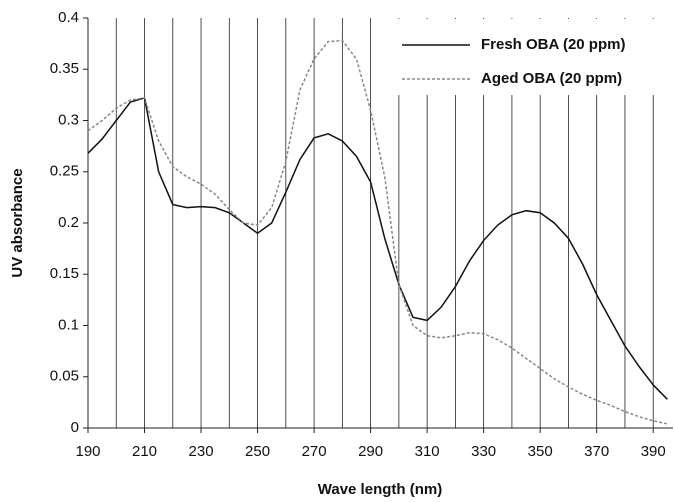 This screenshot has height=502, width=675. What do you see at coordinates (68, 119) in the screenshot?
I see `y-tick-label: 0.3` at bounding box center [68, 119].